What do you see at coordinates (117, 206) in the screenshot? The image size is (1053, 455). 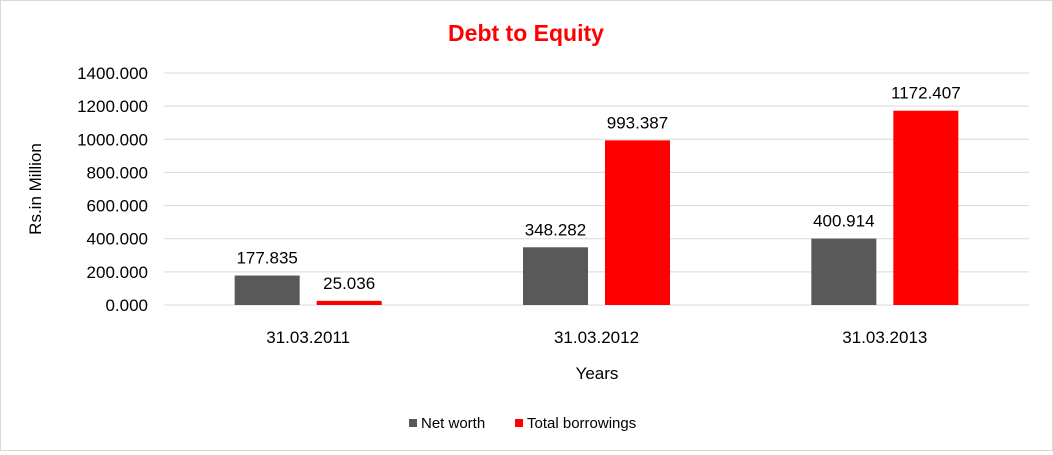 I see `y-tick-label: 600.000` at bounding box center [117, 206].